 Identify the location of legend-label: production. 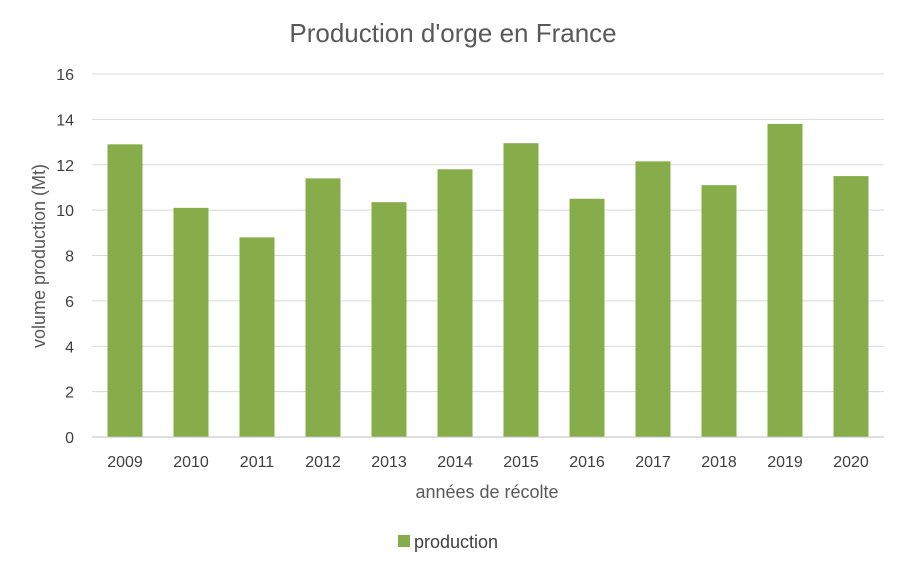
(456, 542).